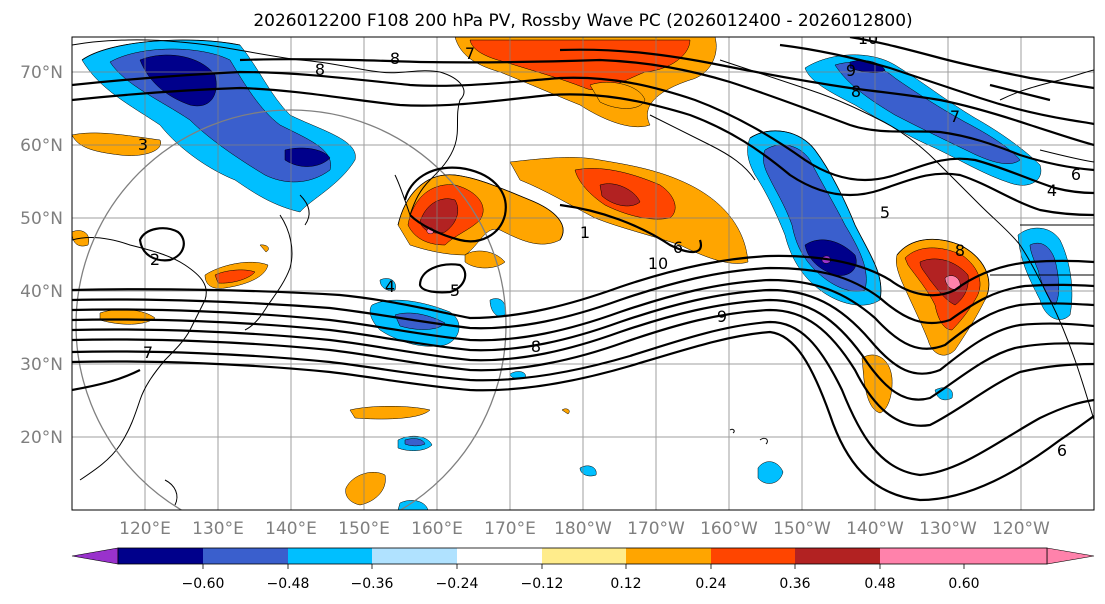 The width and height of the screenshot is (1105, 604). What do you see at coordinates (794, 584) in the screenshot?
I see `colorbar-tick-label: 0.36` at bounding box center [794, 584].